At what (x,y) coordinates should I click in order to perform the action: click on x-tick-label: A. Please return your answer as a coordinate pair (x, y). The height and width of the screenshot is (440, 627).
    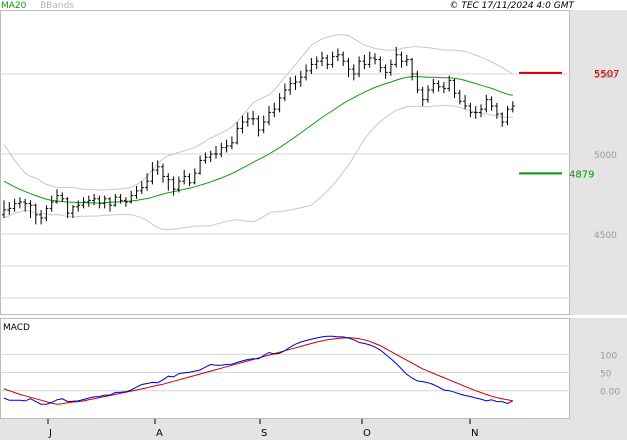
    Looking at the image, I should click on (159, 433).